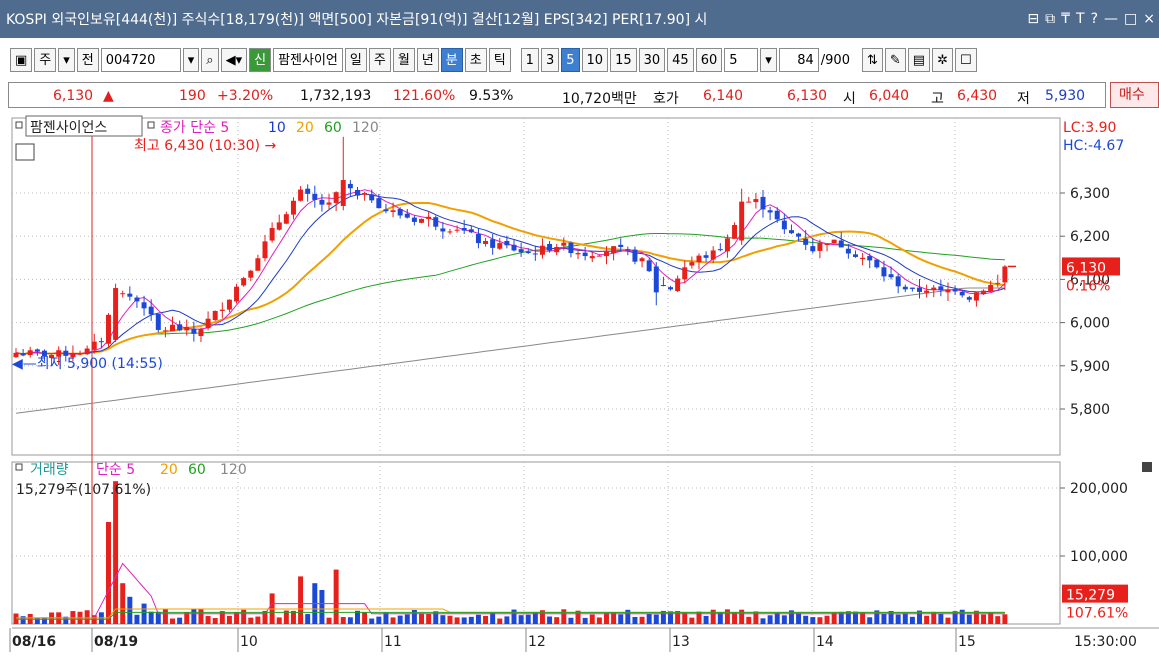 The width and height of the screenshot is (1159, 659). Describe the element at coordinates (872, 60) in the screenshot. I see `chart-tool-icon: ⇅` at that location.